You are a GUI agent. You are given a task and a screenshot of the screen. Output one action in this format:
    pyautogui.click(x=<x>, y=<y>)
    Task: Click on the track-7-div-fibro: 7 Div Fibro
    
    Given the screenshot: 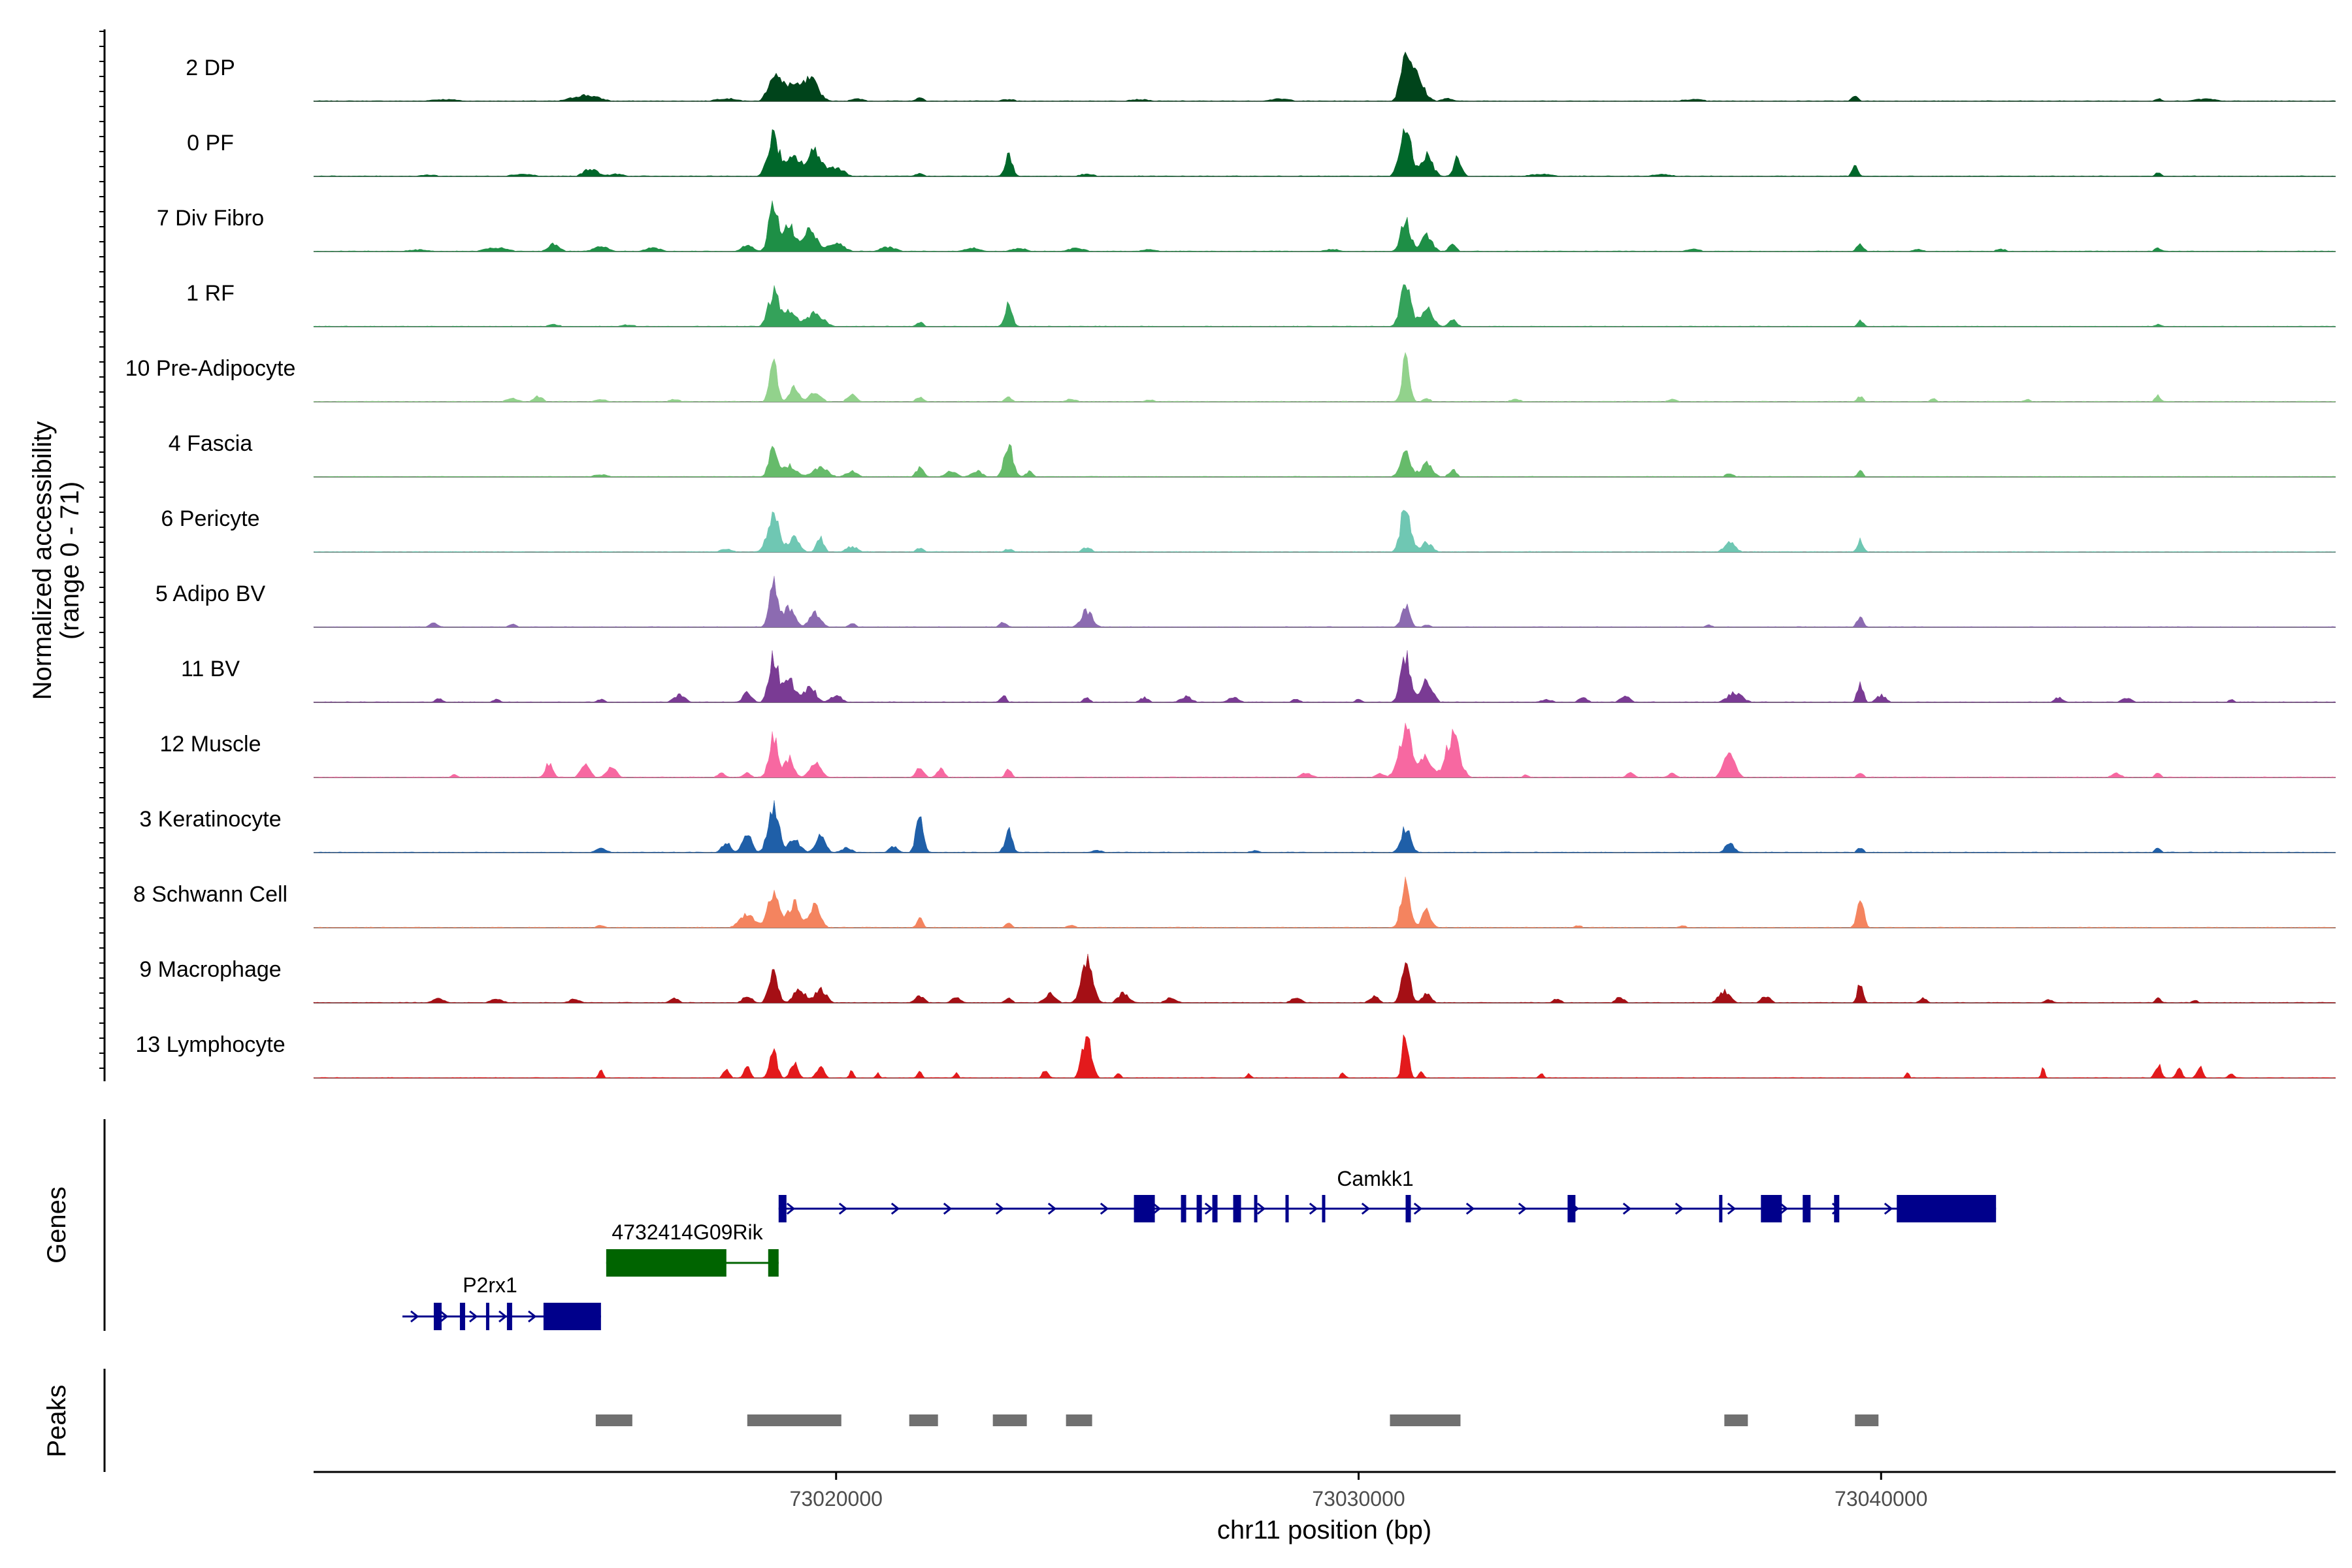 What is the action you would take?
    pyautogui.click(x=1246, y=226)
    